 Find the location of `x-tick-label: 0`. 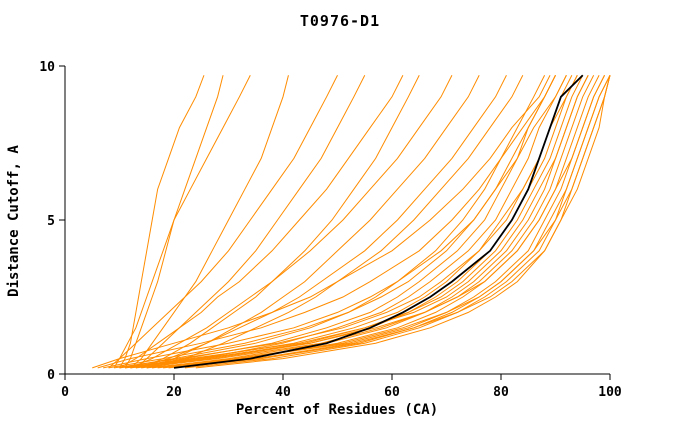

x-tick-label: 0 is located at coordinates (65, 392).